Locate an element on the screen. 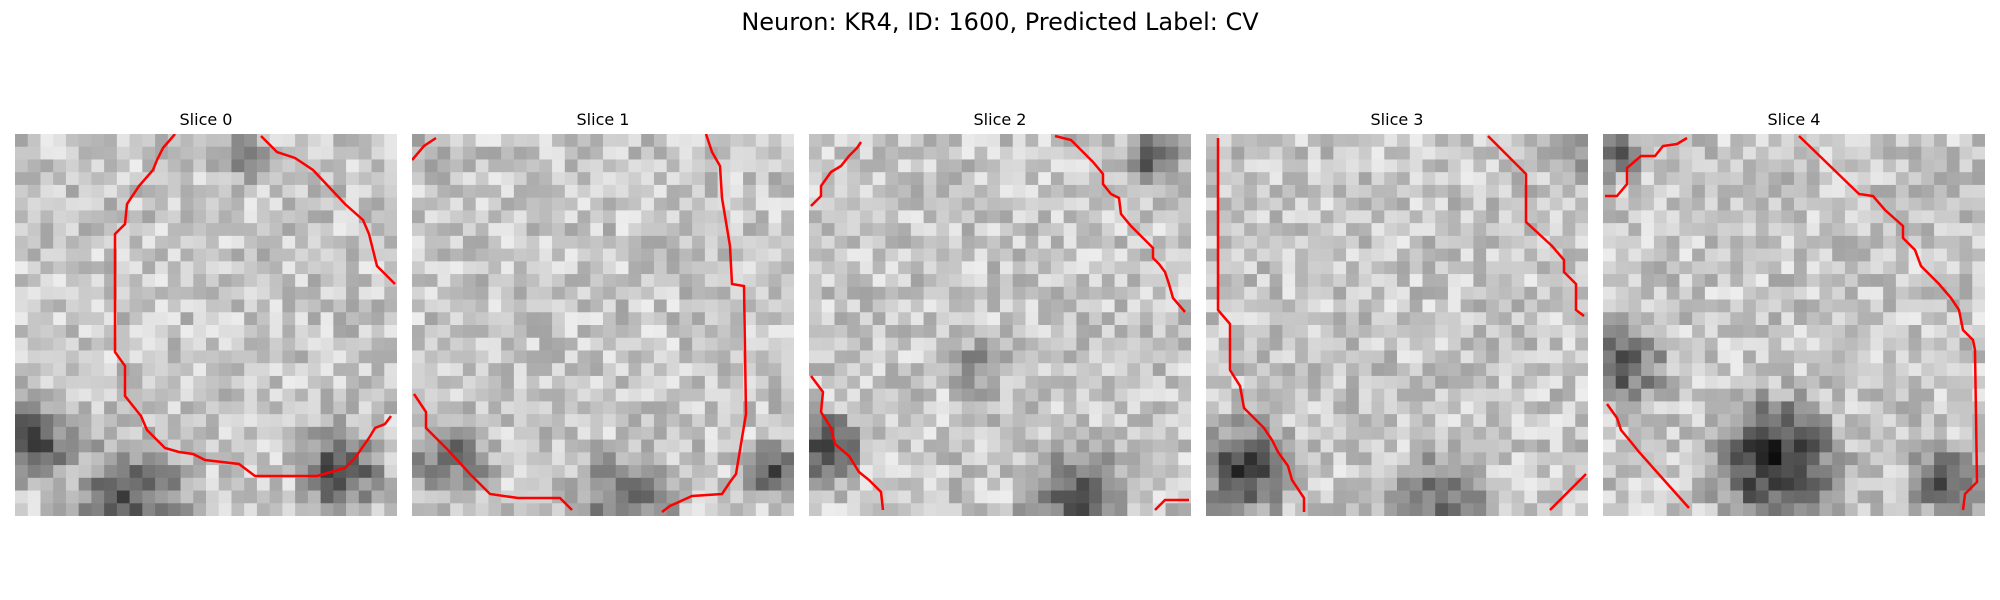 The image size is (2000, 600). panel-slice-2: Slice 2 is located at coordinates (1000, 315).